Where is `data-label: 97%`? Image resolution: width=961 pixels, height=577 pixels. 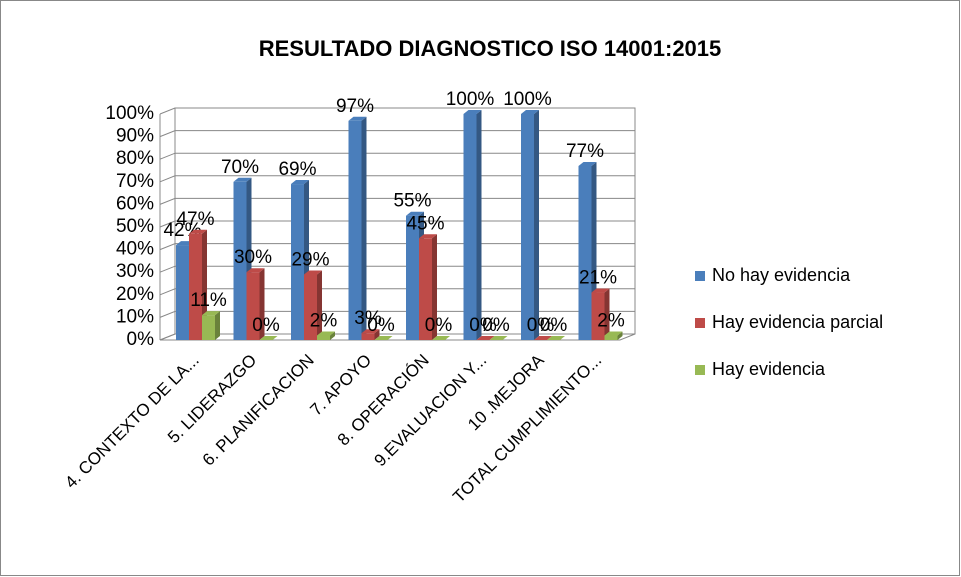
data-label: 97% is located at coordinates (355, 106).